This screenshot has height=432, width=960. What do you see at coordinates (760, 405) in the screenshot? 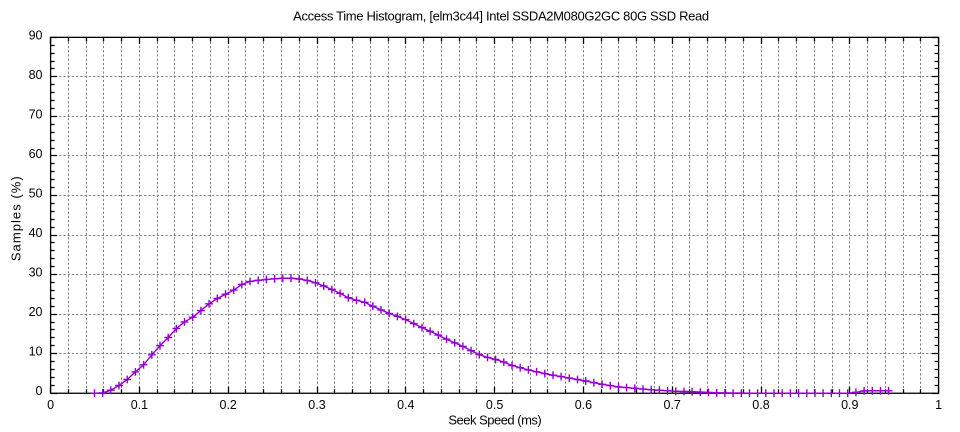
I see `svg-text: 0.8` at bounding box center [760, 405].